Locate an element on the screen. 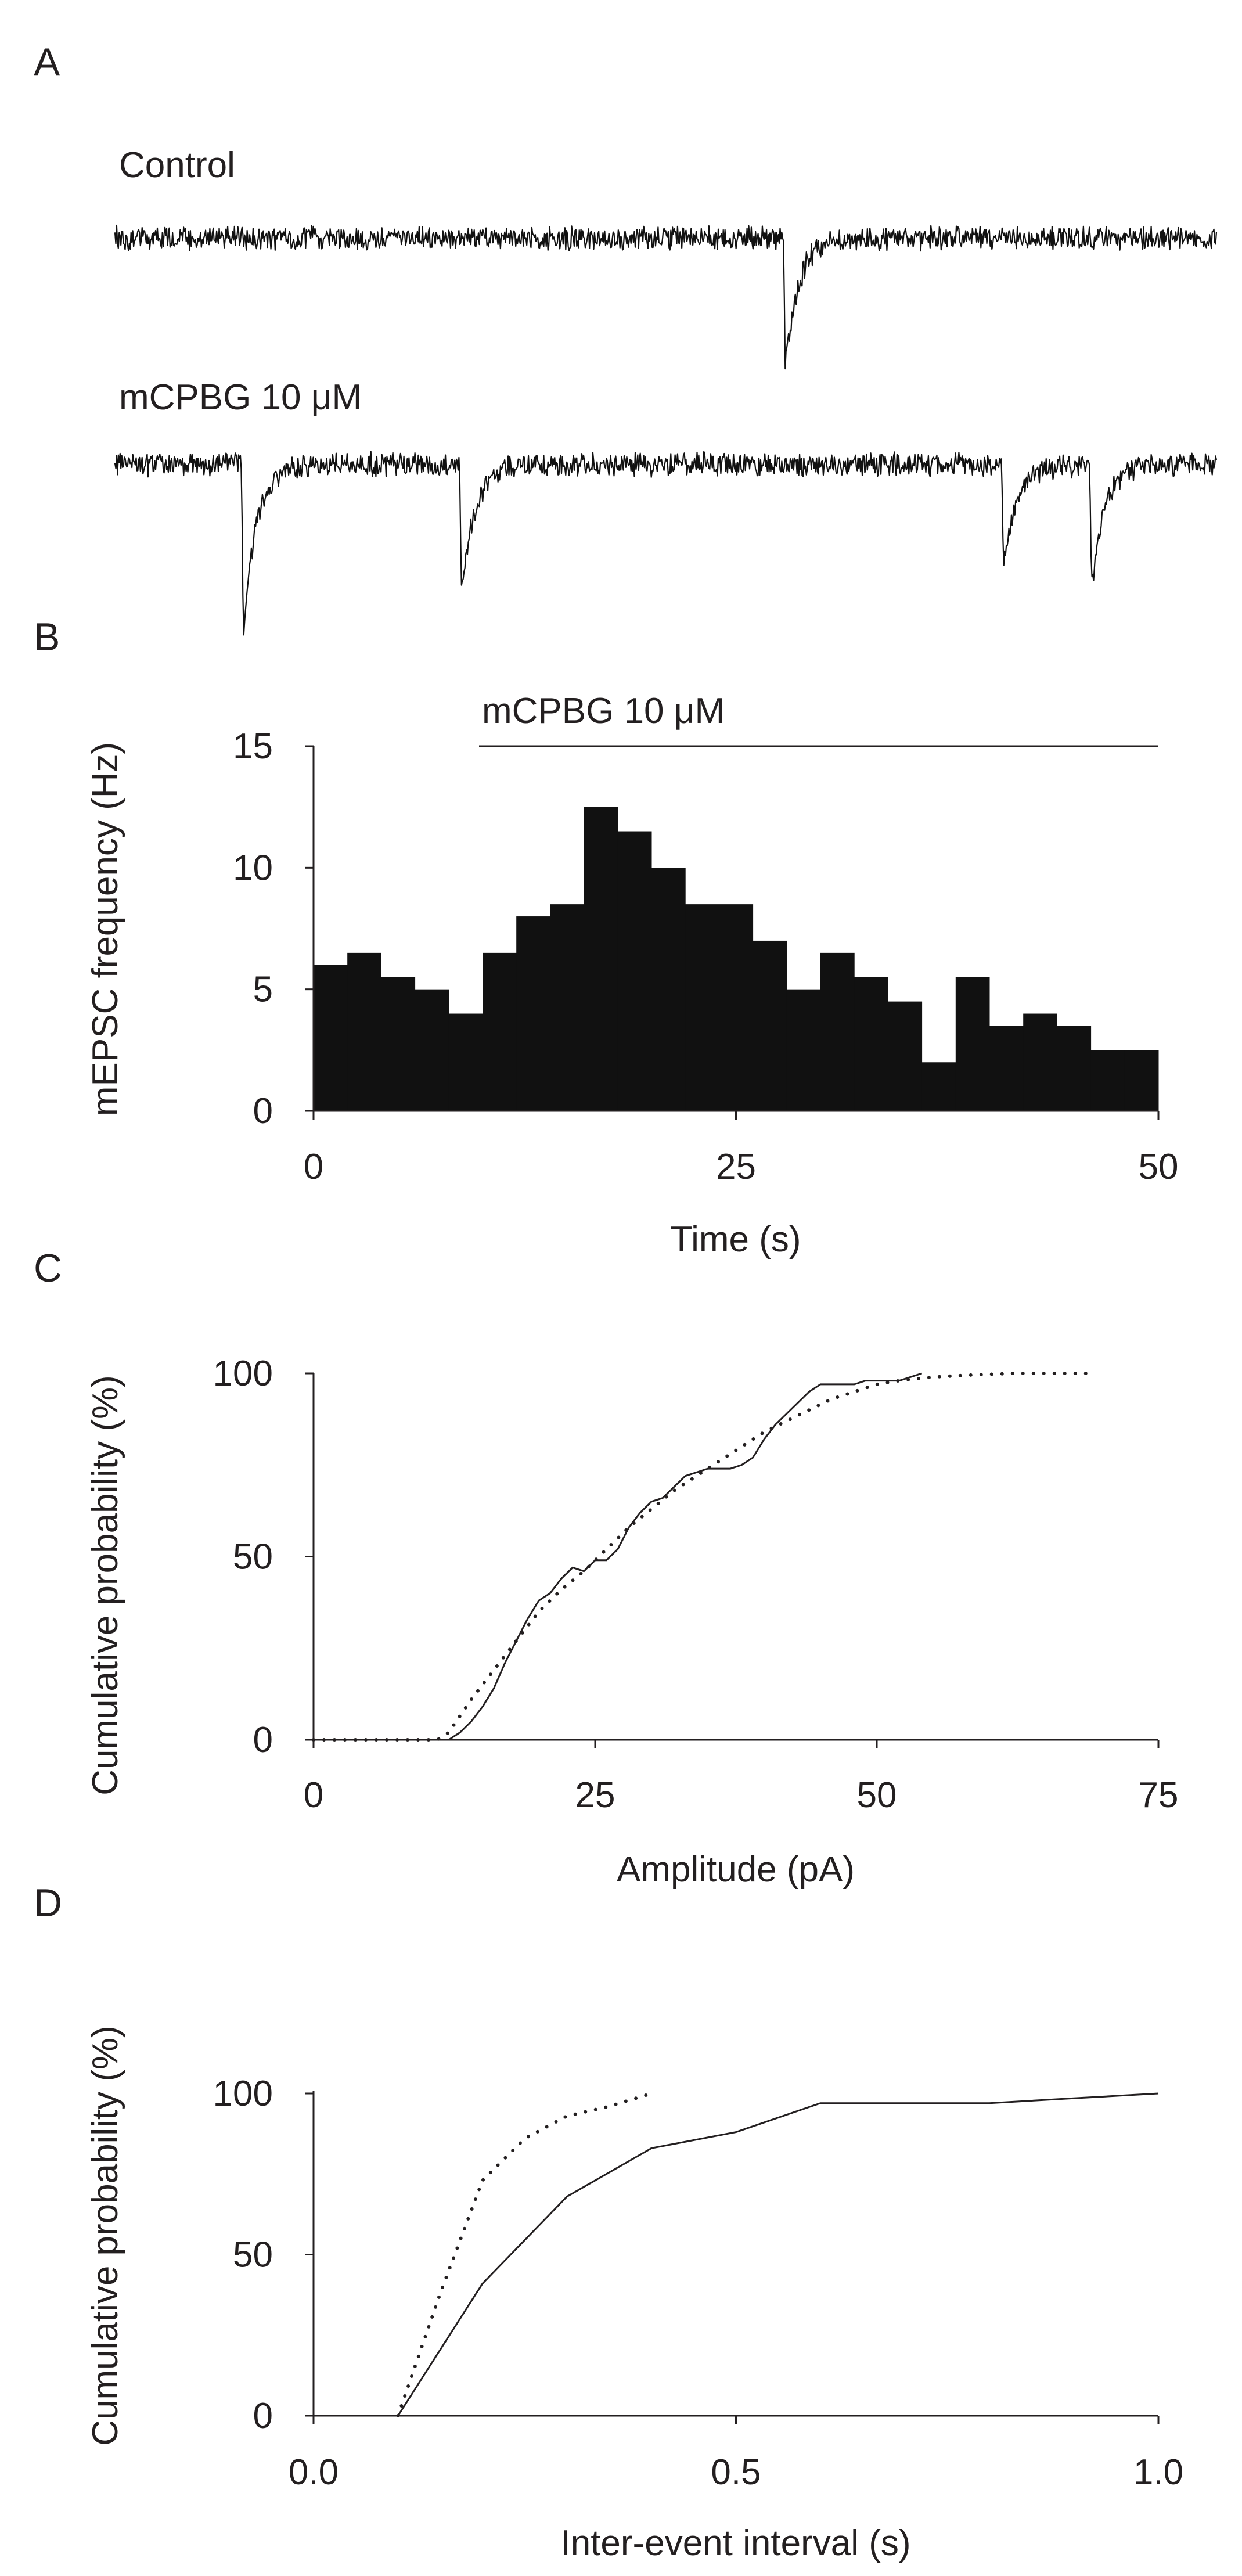  y-tick-label: 10 is located at coordinates (253, 868).